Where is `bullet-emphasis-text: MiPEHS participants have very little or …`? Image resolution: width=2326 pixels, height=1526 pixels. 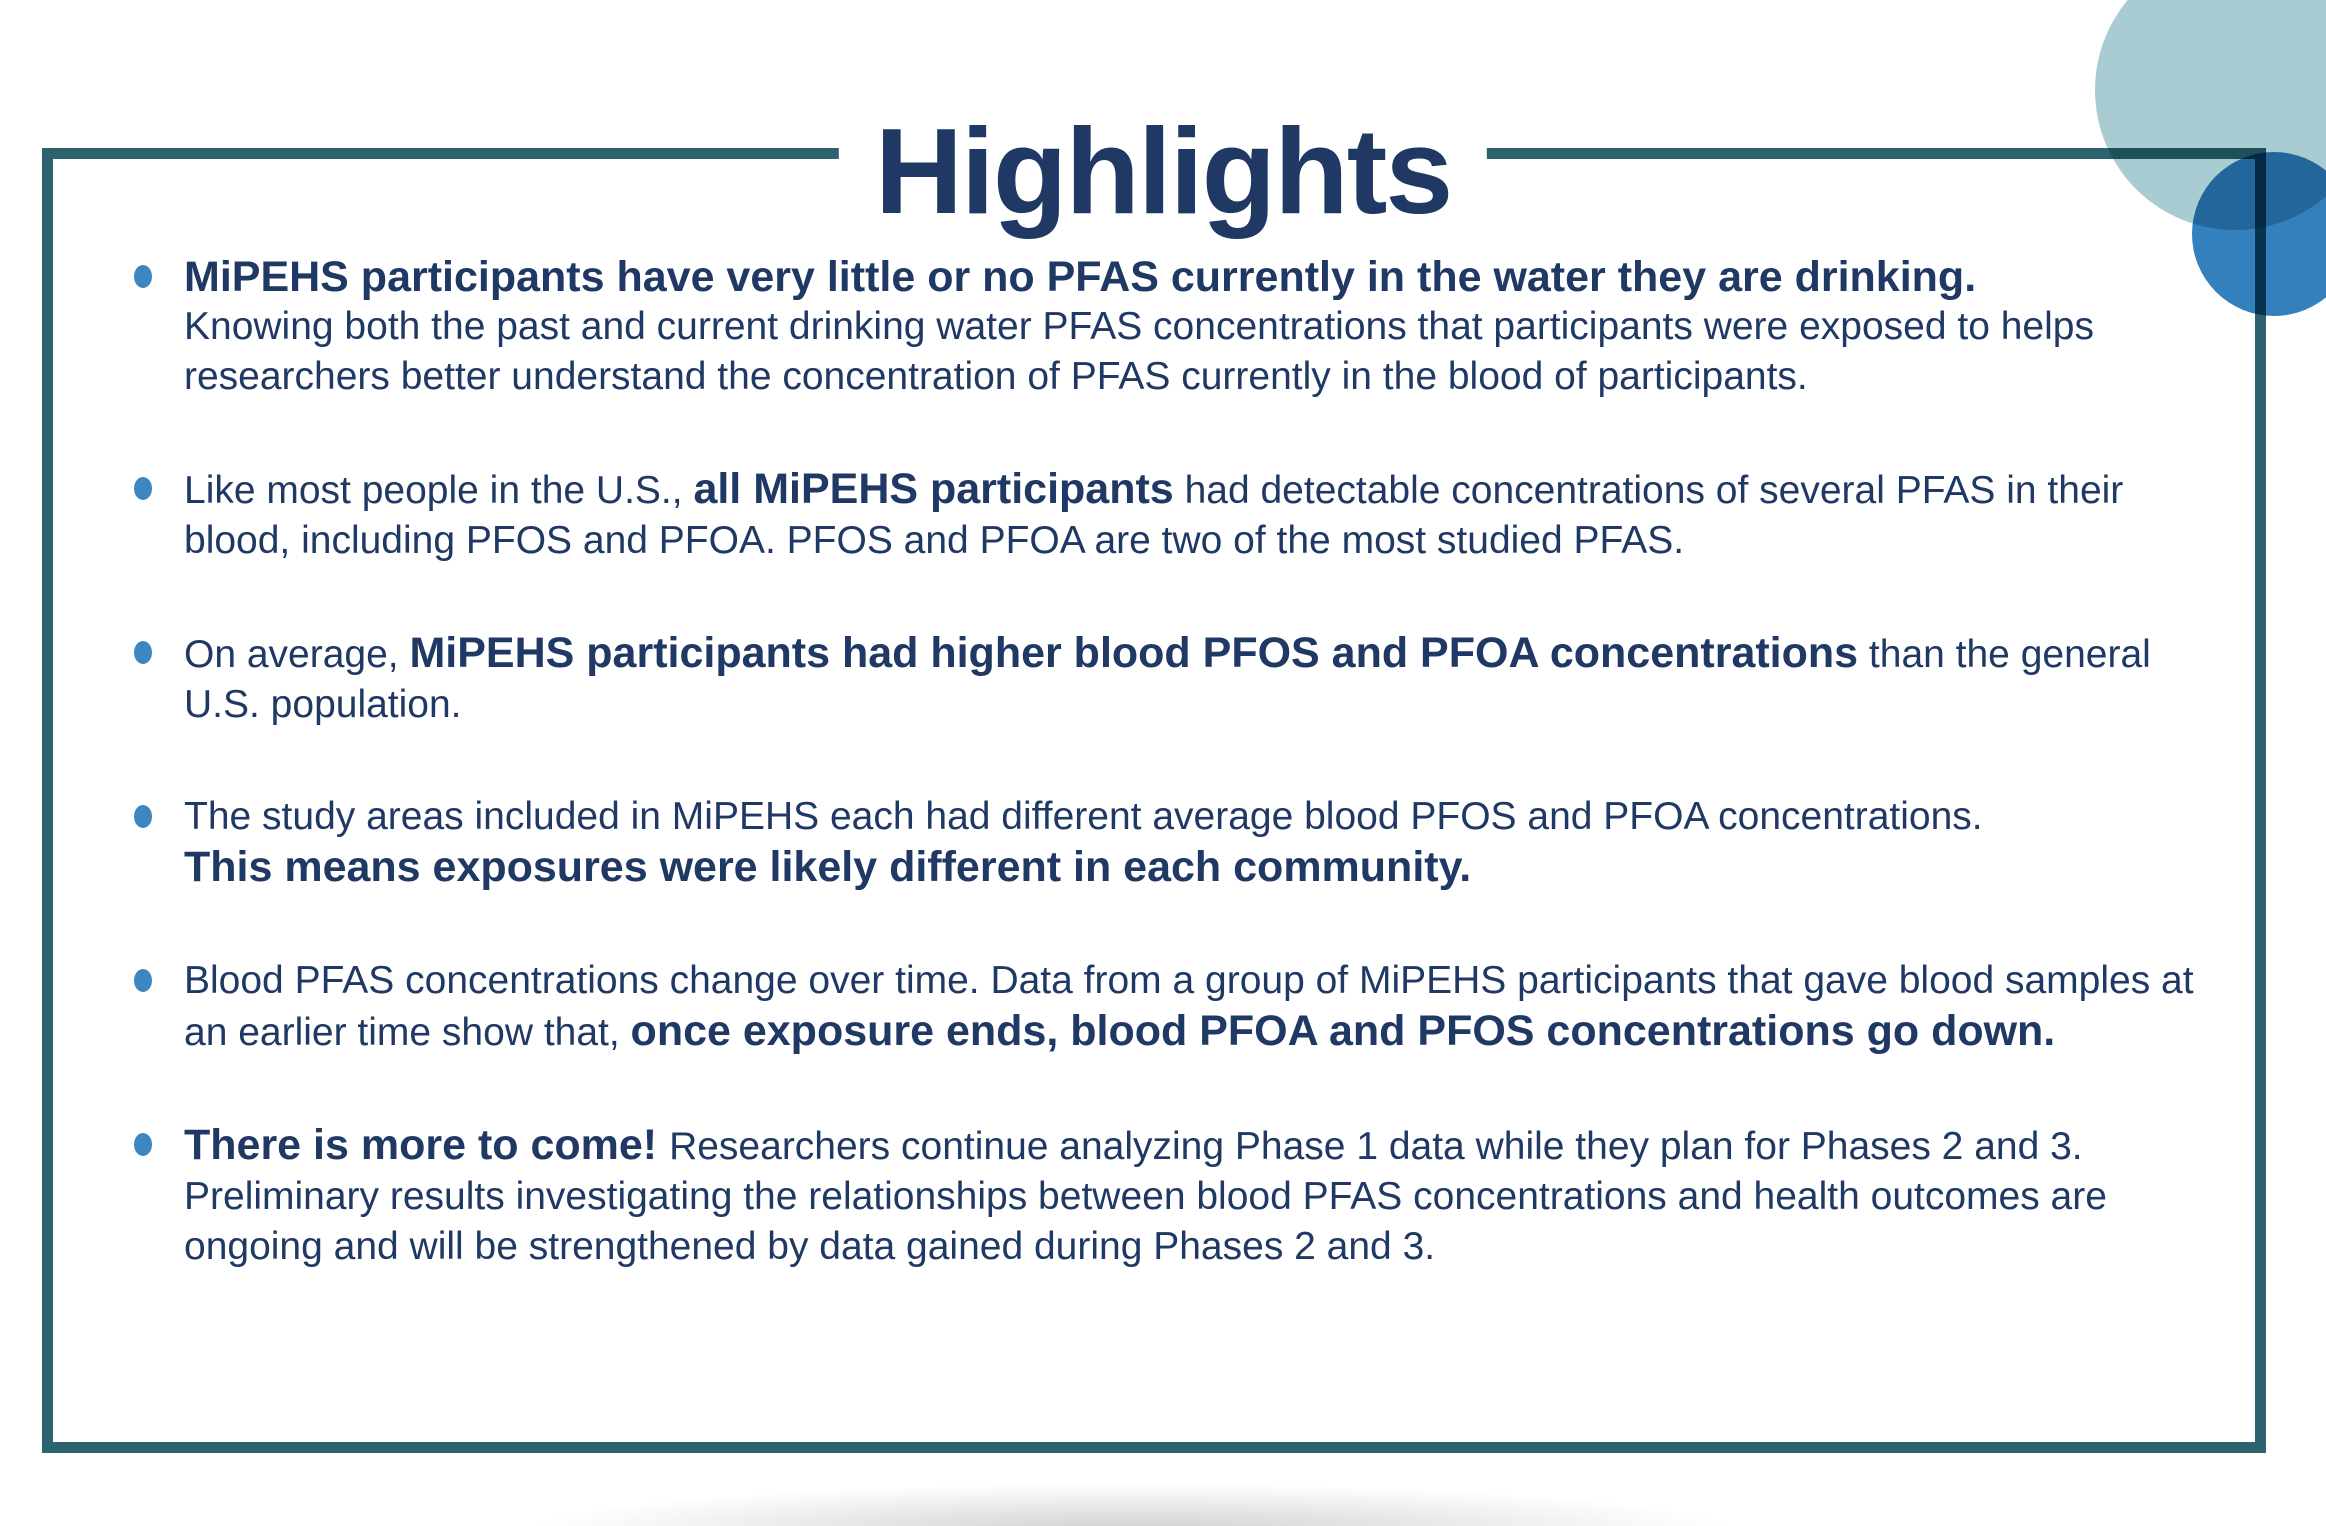 bullet-emphasis-text: MiPEHS participants have very little or … is located at coordinates (1080, 277).